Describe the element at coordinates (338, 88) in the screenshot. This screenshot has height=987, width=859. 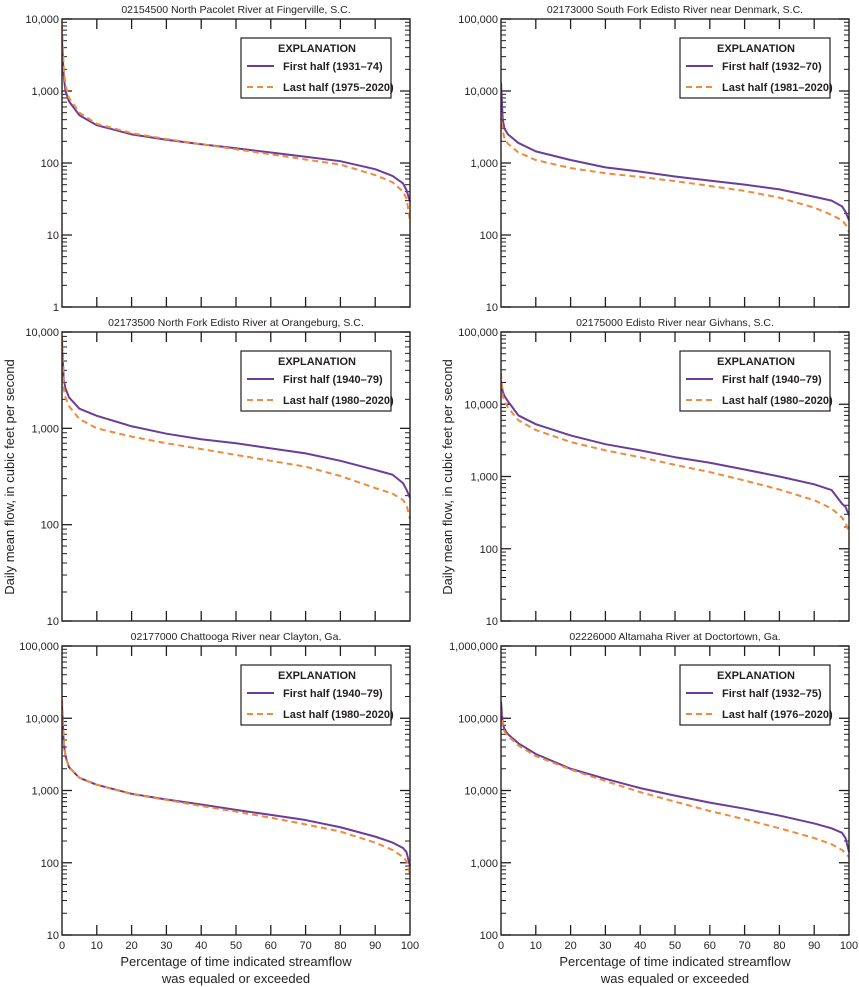
I see `legend-last-half-label: Last half (1975–2020)` at that location.